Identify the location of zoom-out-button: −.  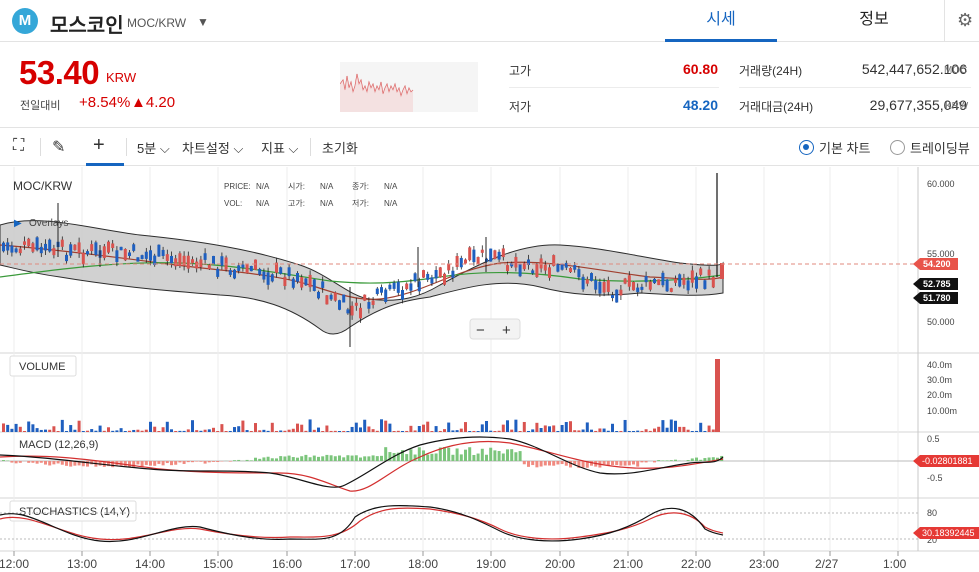
(480, 330).